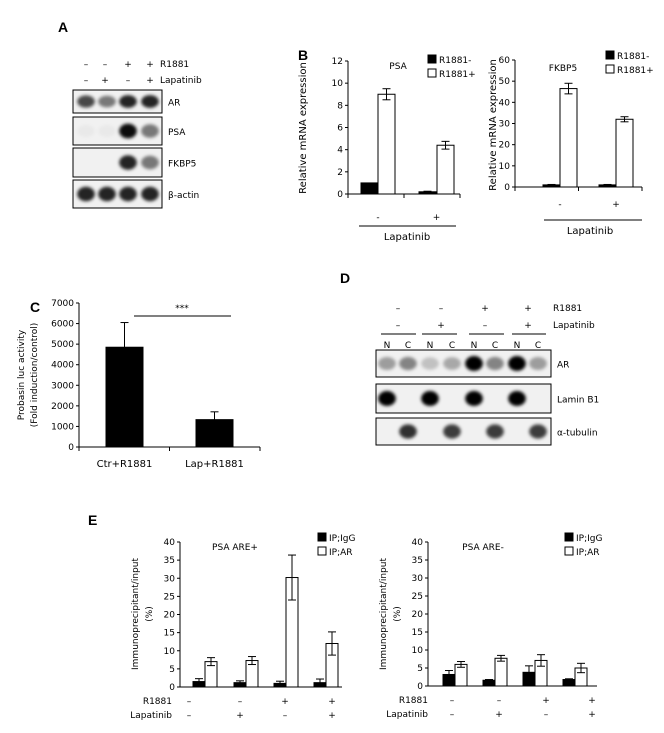 The image size is (664, 733). I want to click on category-label: Ctr+R1881, so click(125, 464).